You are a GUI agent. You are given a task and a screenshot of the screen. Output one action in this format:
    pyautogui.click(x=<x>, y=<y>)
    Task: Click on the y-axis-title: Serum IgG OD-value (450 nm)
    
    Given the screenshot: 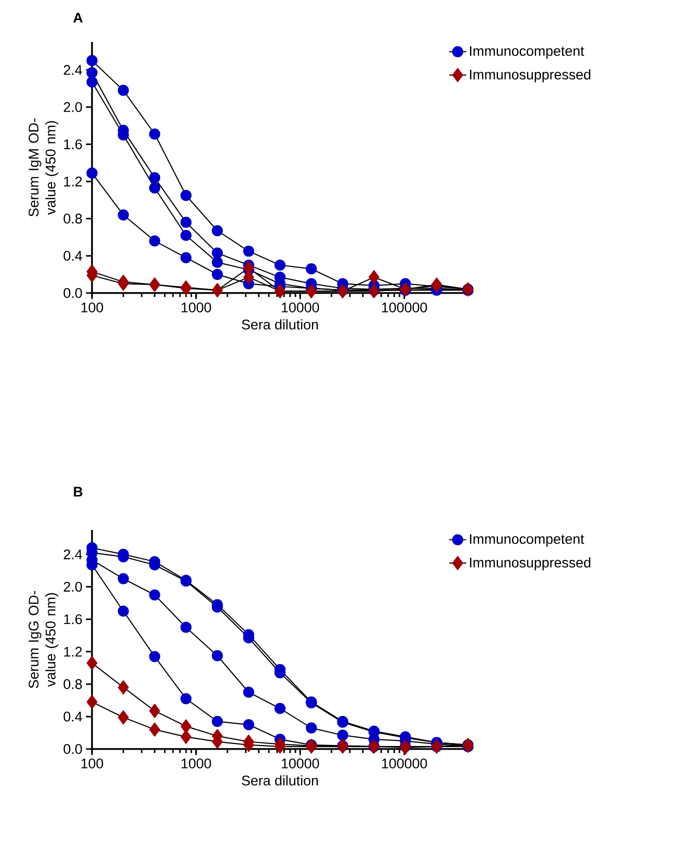 What is the action you would take?
    pyautogui.click(x=43, y=639)
    